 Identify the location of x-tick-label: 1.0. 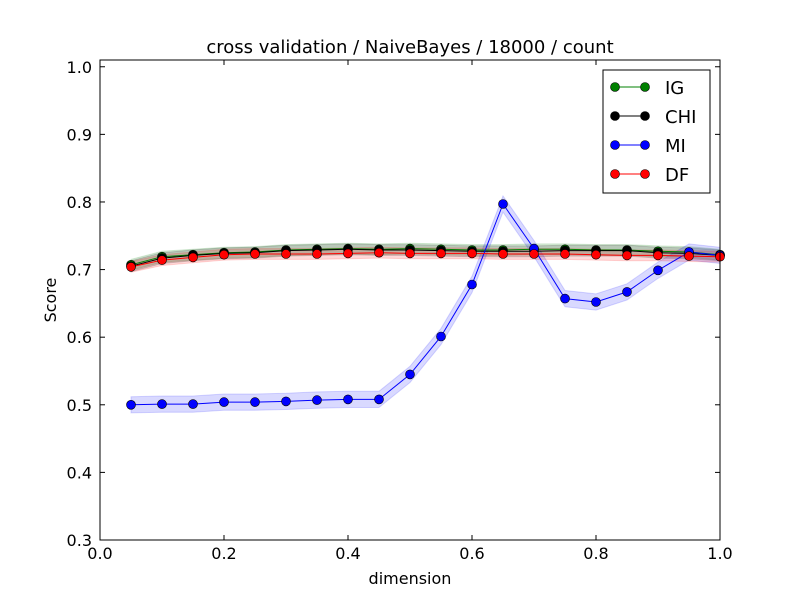
(719, 553).